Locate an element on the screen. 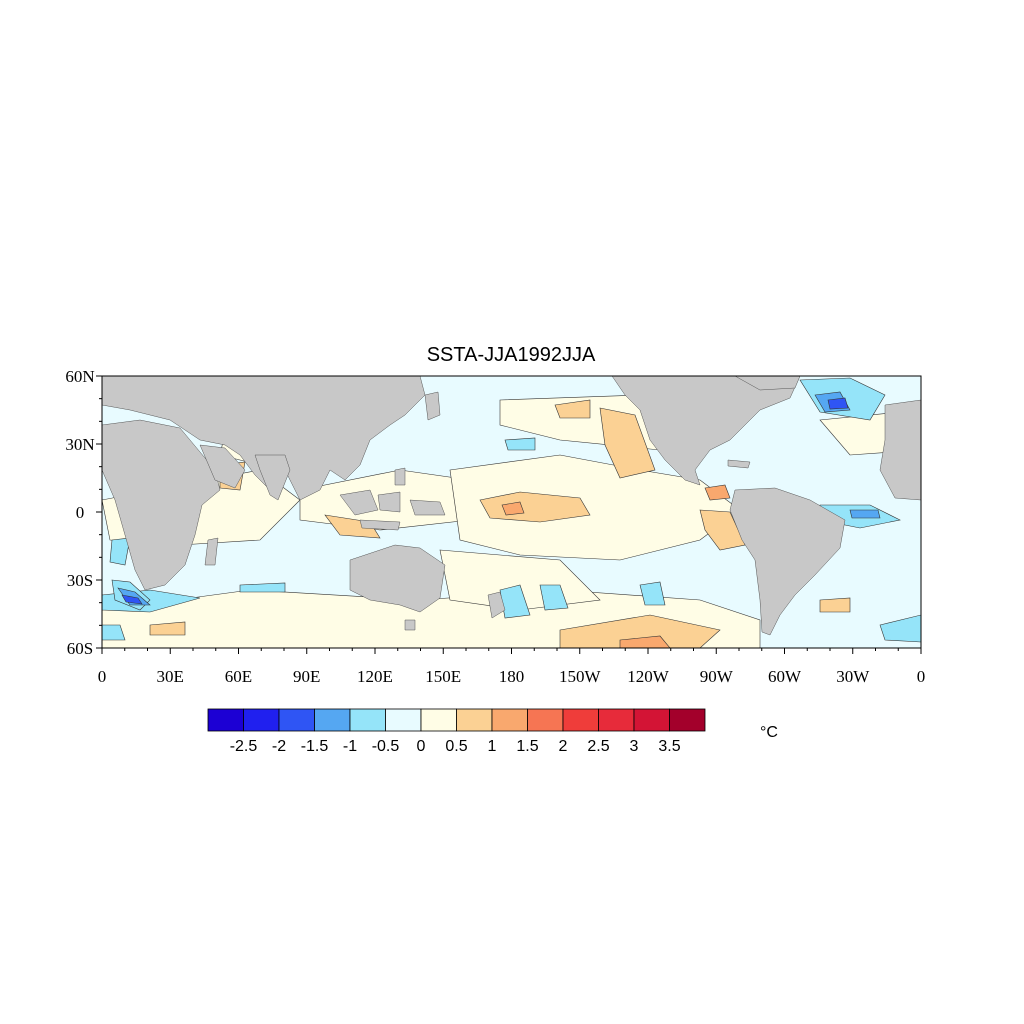 The width and height of the screenshot is (1024, 1024). x-tick-label: 150E is located at coordinates (443, 676).